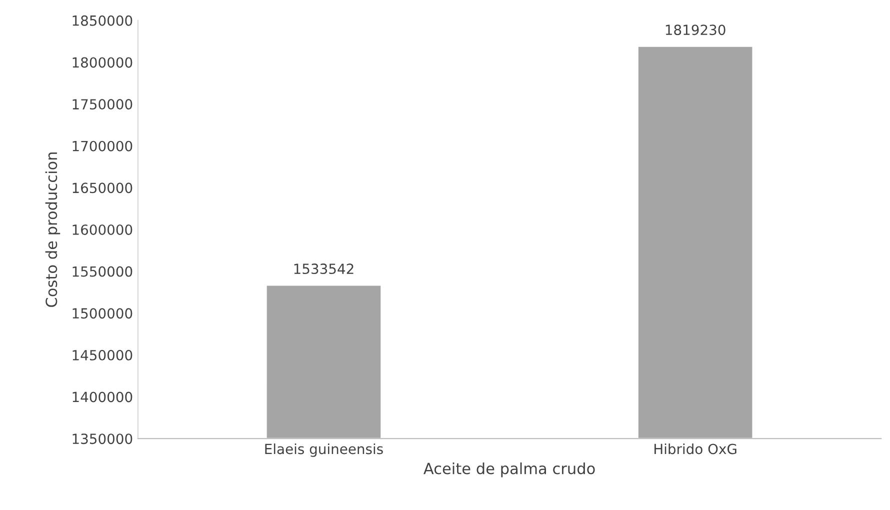  Describe the element at coordinates (102, 355) in the screenshot. I see `y-tick-label: 1450000` at that location.